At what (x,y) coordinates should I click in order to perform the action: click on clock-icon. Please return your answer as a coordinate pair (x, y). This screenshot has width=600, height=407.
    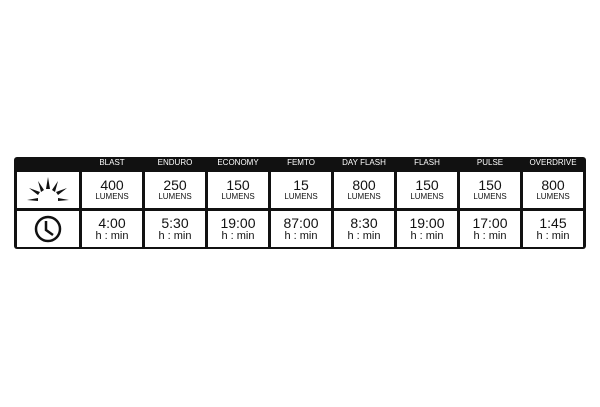
    Looking at the image, I should click on (48, 229).